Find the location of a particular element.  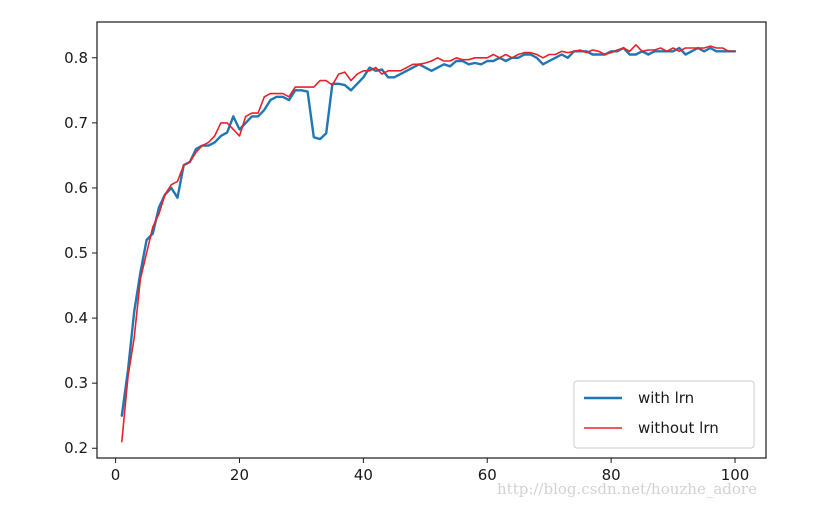

watermark: http://blog.csdn.net/houzhe_adore is located at coordinates (627, 489).